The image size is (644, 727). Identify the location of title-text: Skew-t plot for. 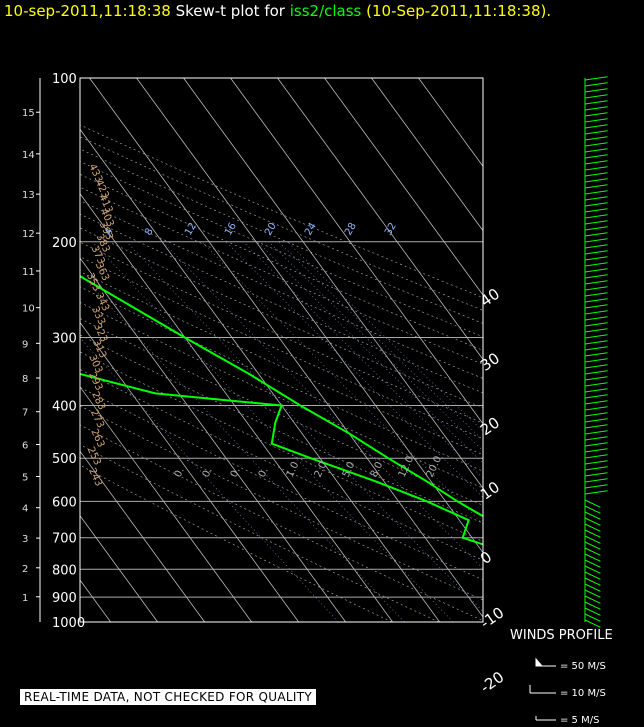
(230, 11).